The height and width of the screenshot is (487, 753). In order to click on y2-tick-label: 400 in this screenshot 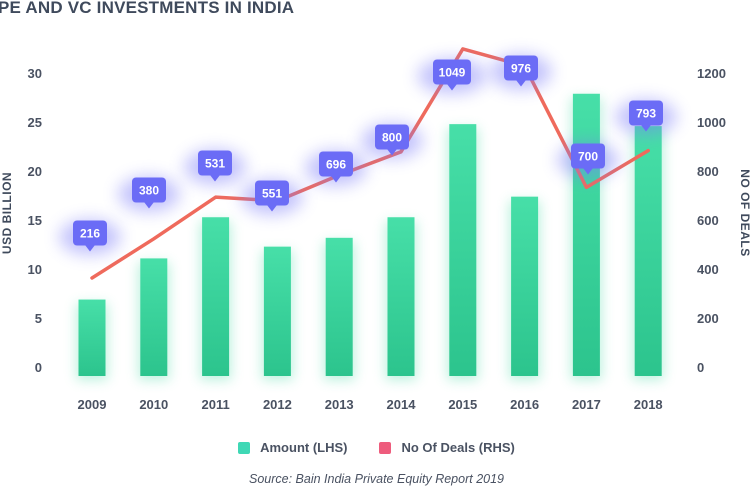, I will do `click(708, 269)`.